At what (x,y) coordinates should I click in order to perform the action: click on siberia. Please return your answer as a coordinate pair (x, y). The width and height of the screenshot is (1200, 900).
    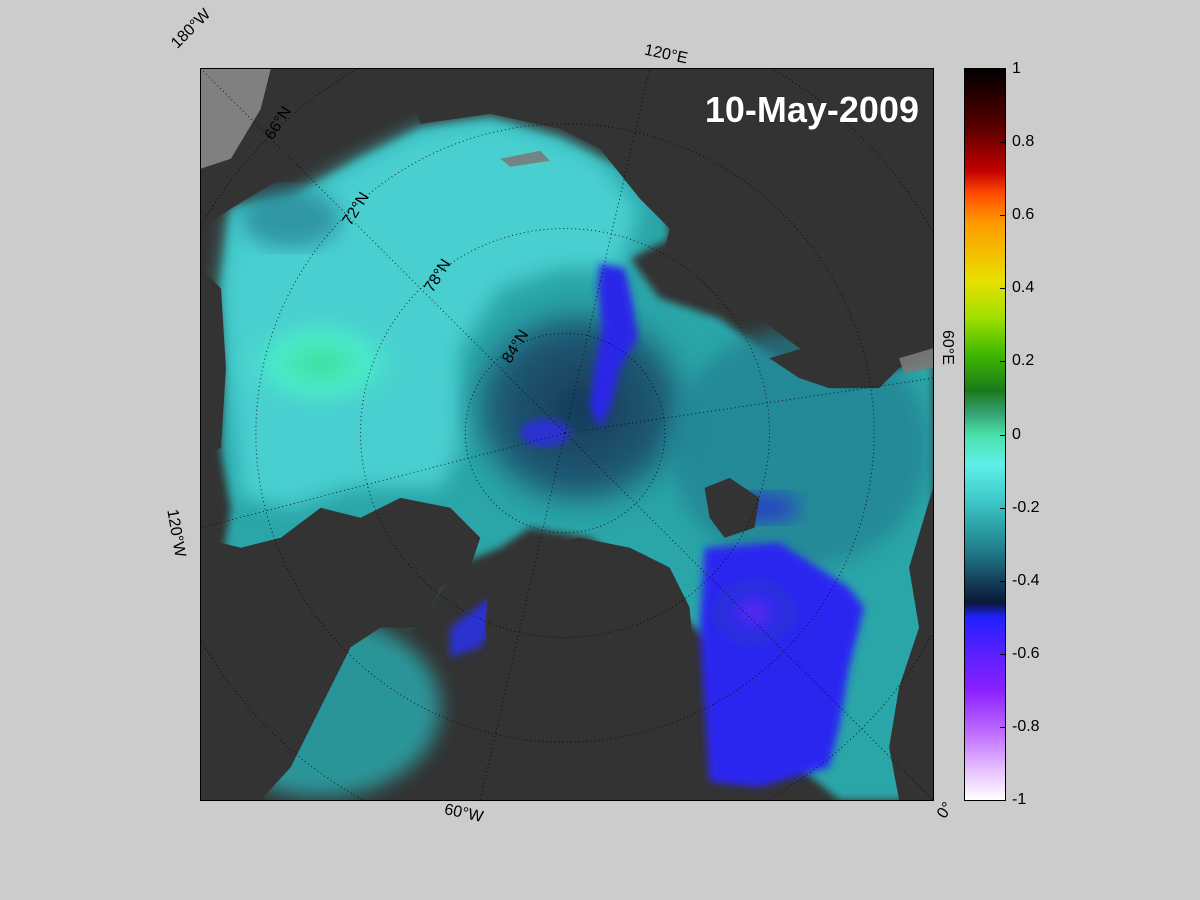
    Looking at the image, I should click on (666, 219).